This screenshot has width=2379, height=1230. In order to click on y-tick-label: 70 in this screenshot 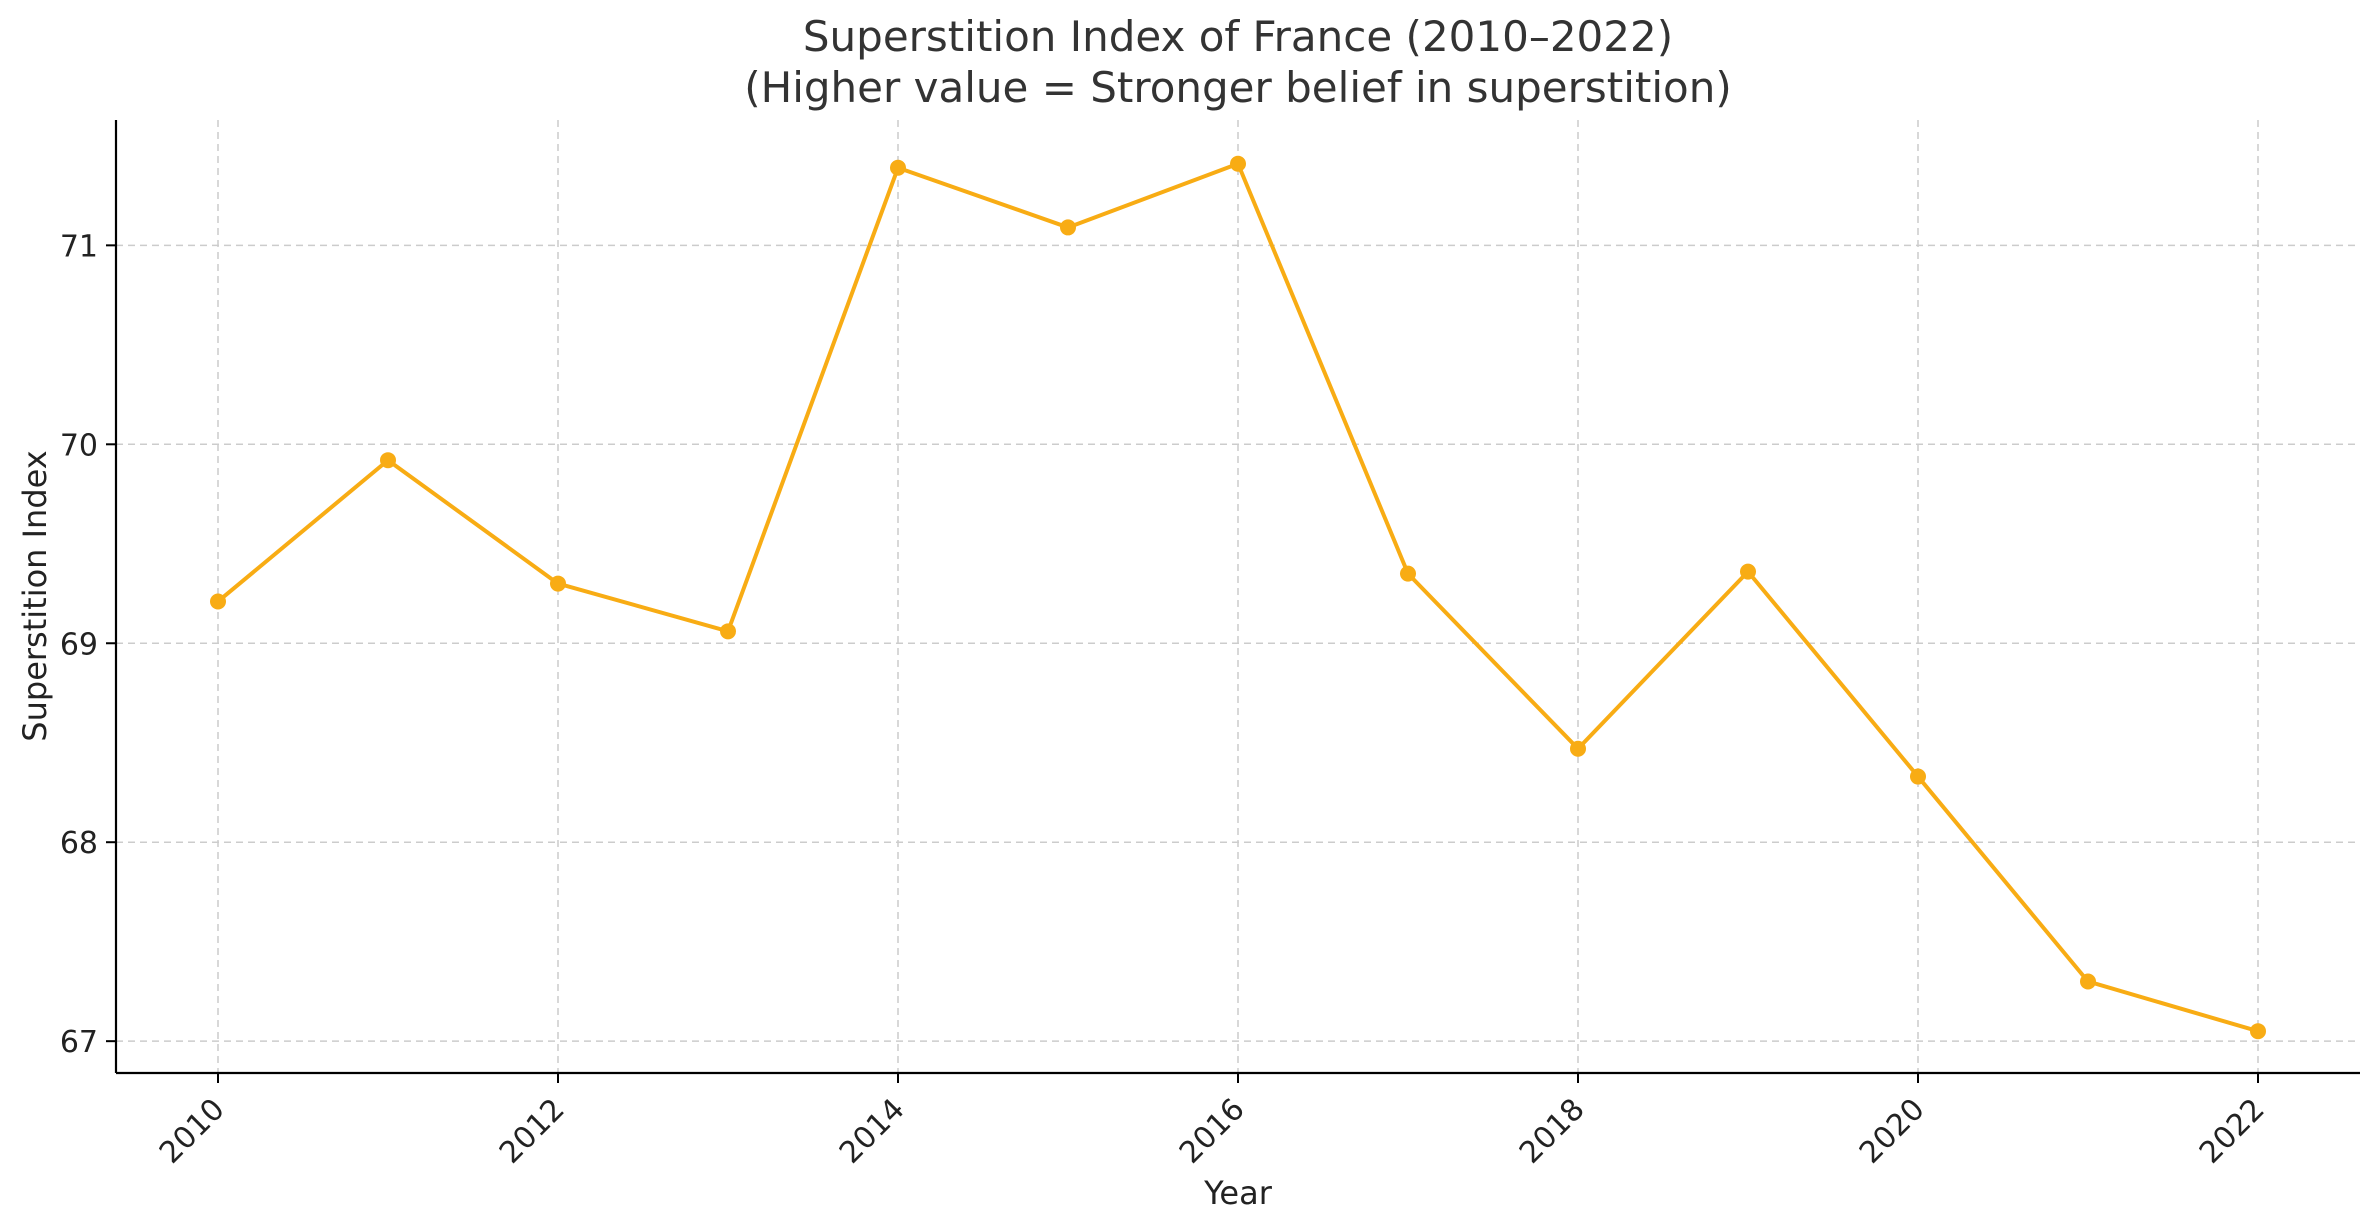, I will do `click(79, 445)`.